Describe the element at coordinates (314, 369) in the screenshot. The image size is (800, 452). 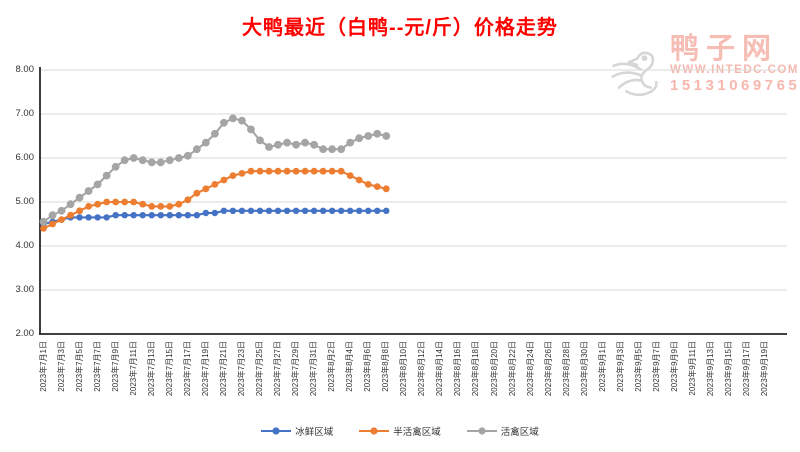
I see `x-tick-label: 2023年7月31日` at that location.